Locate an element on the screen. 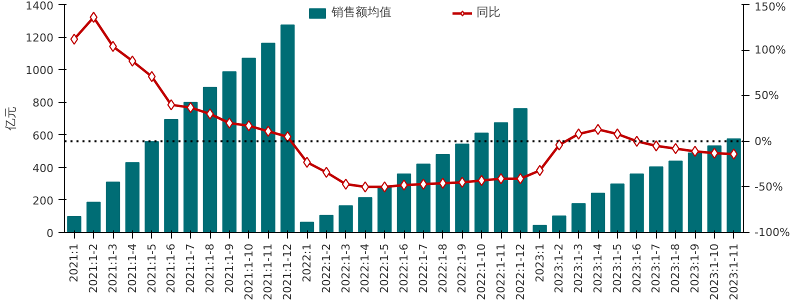 This screenshot has height=303, width=792. x-tick-label: 2021:1-7 is located at coordinates (191, 268).